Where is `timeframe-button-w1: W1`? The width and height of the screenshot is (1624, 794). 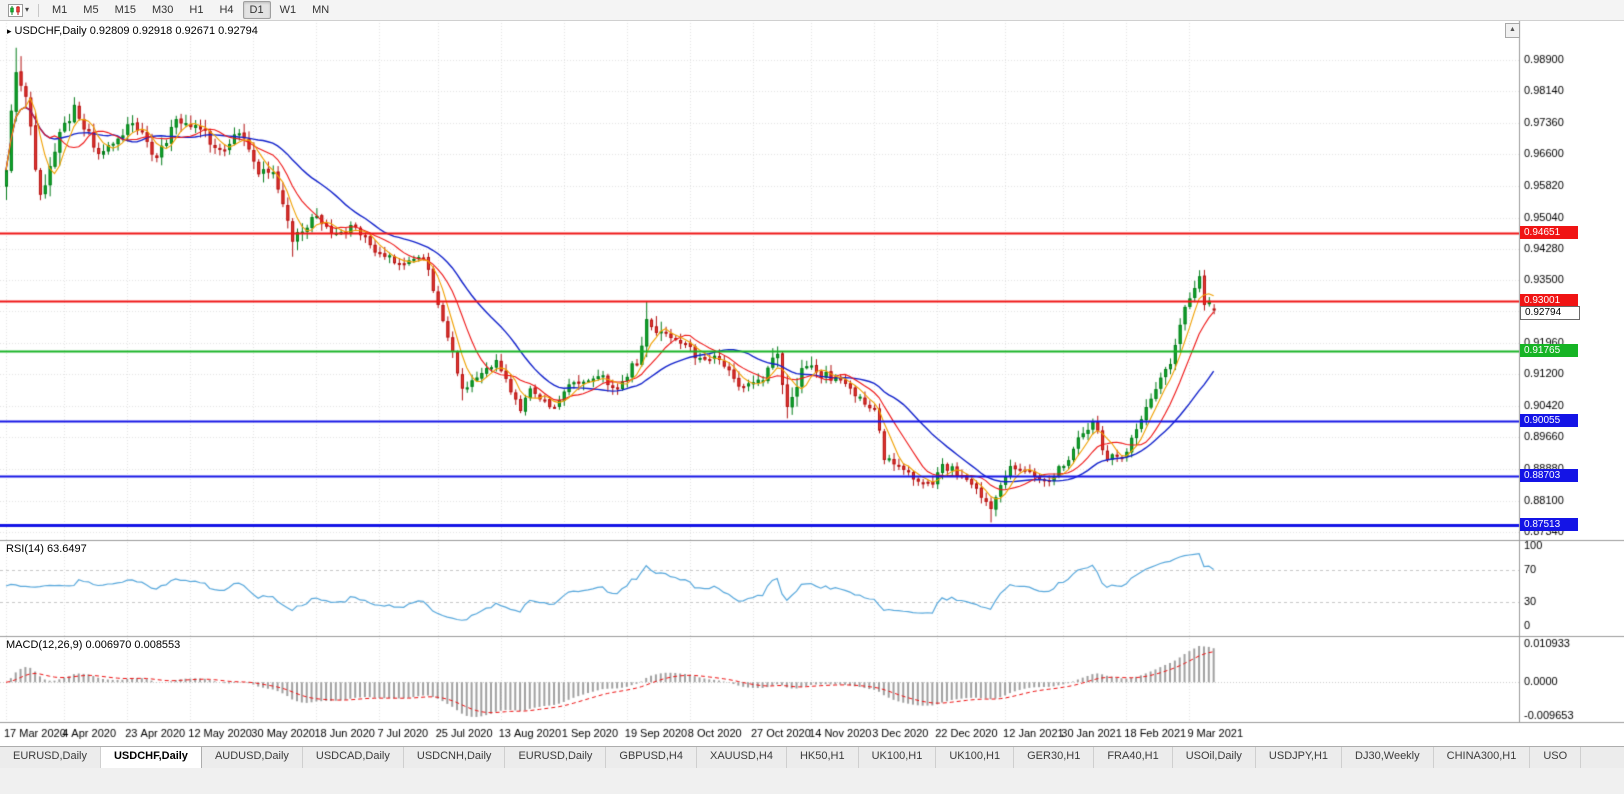 timeframe-button-w1: W1 is located at coordinates (288, 10).